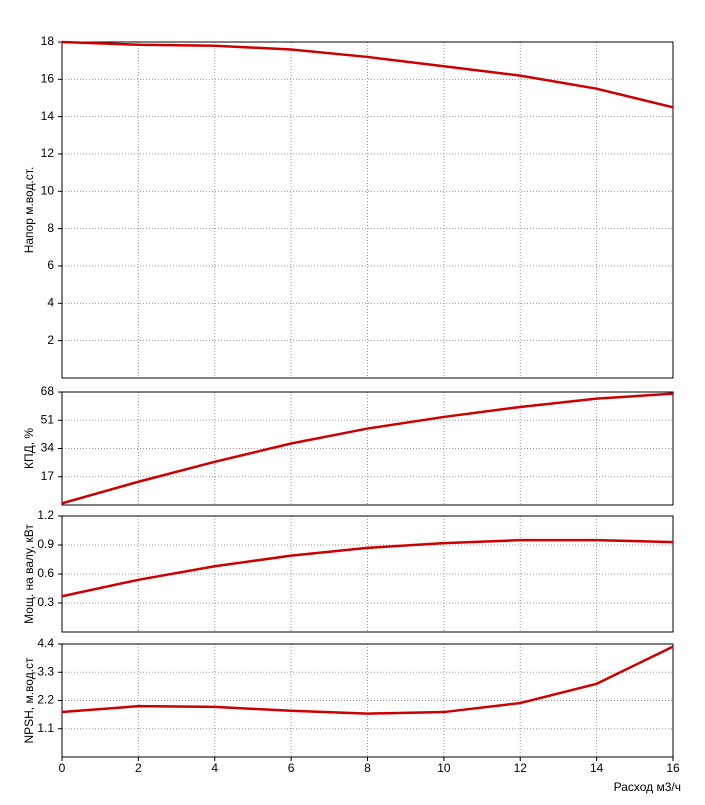 This screenshot has width=705, height=805. Describe the element at coordinates (29, 574) in the screenshot. I see `y-axis-label: Мощ. на валу, кВт` at that location.